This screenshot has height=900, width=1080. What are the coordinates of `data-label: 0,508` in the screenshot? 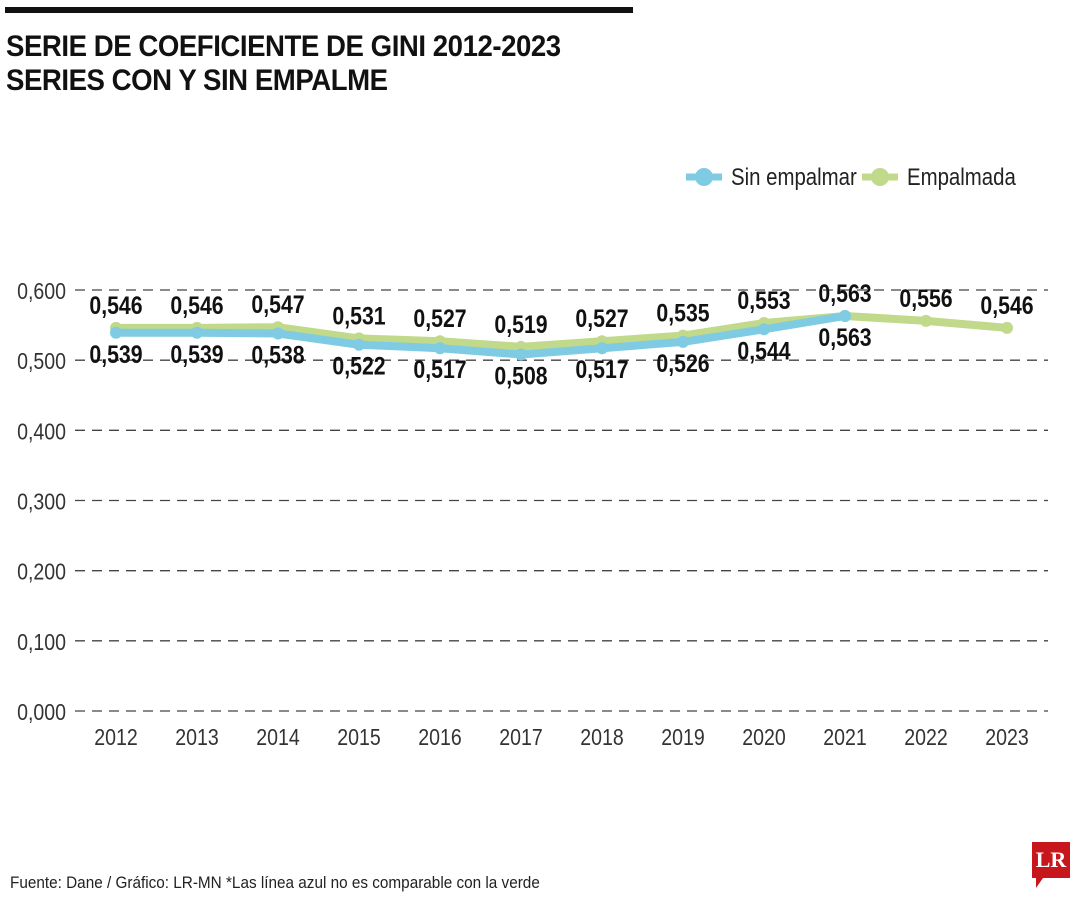 It's located at (520, 376).